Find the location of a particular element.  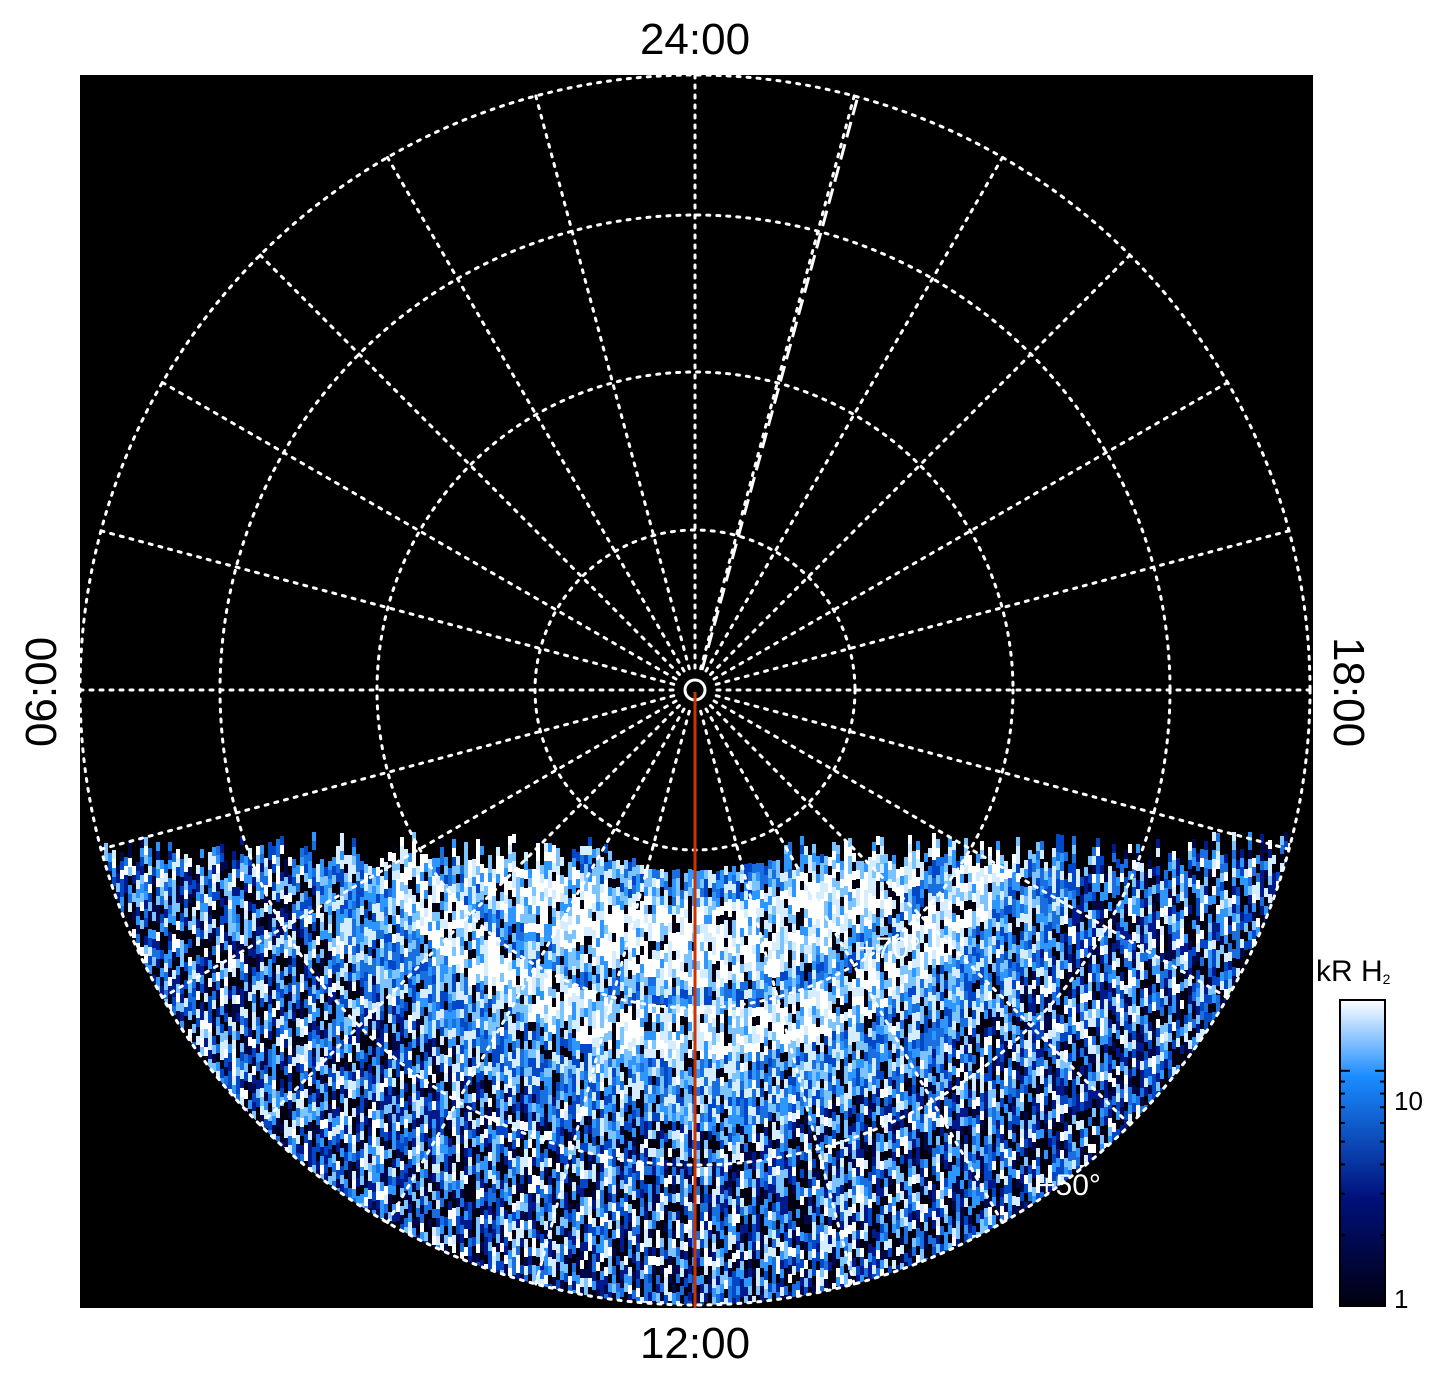

colorbar-ticks is located at coordinates (1362, 1153).